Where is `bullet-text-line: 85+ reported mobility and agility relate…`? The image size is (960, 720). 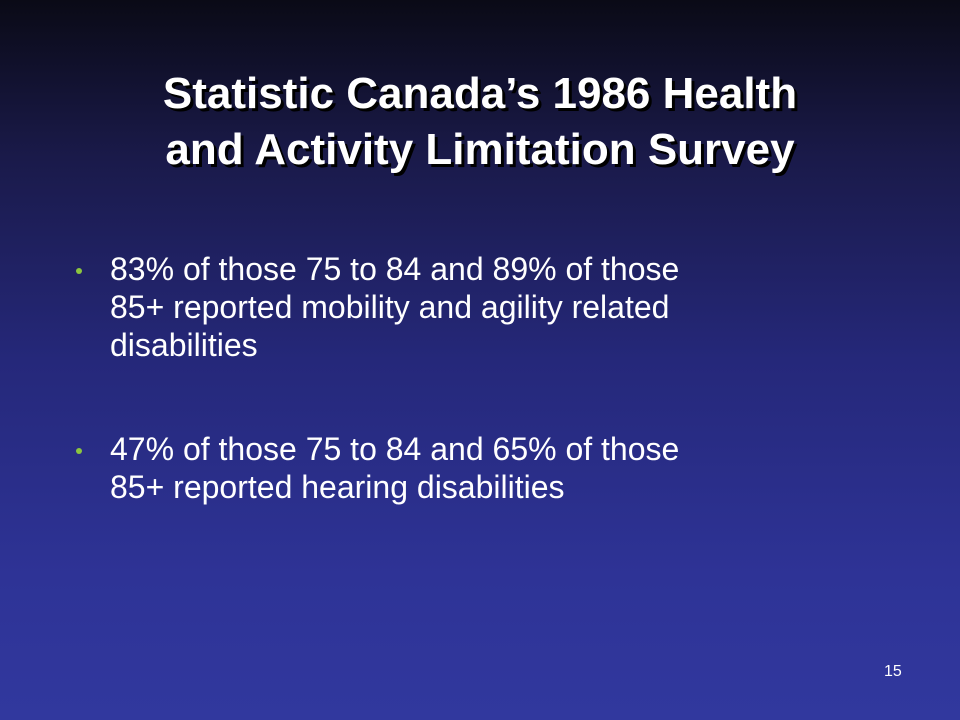 bullet-text-line: 85+ reported mobility and agility relate… is located at coordinates (390, 307).